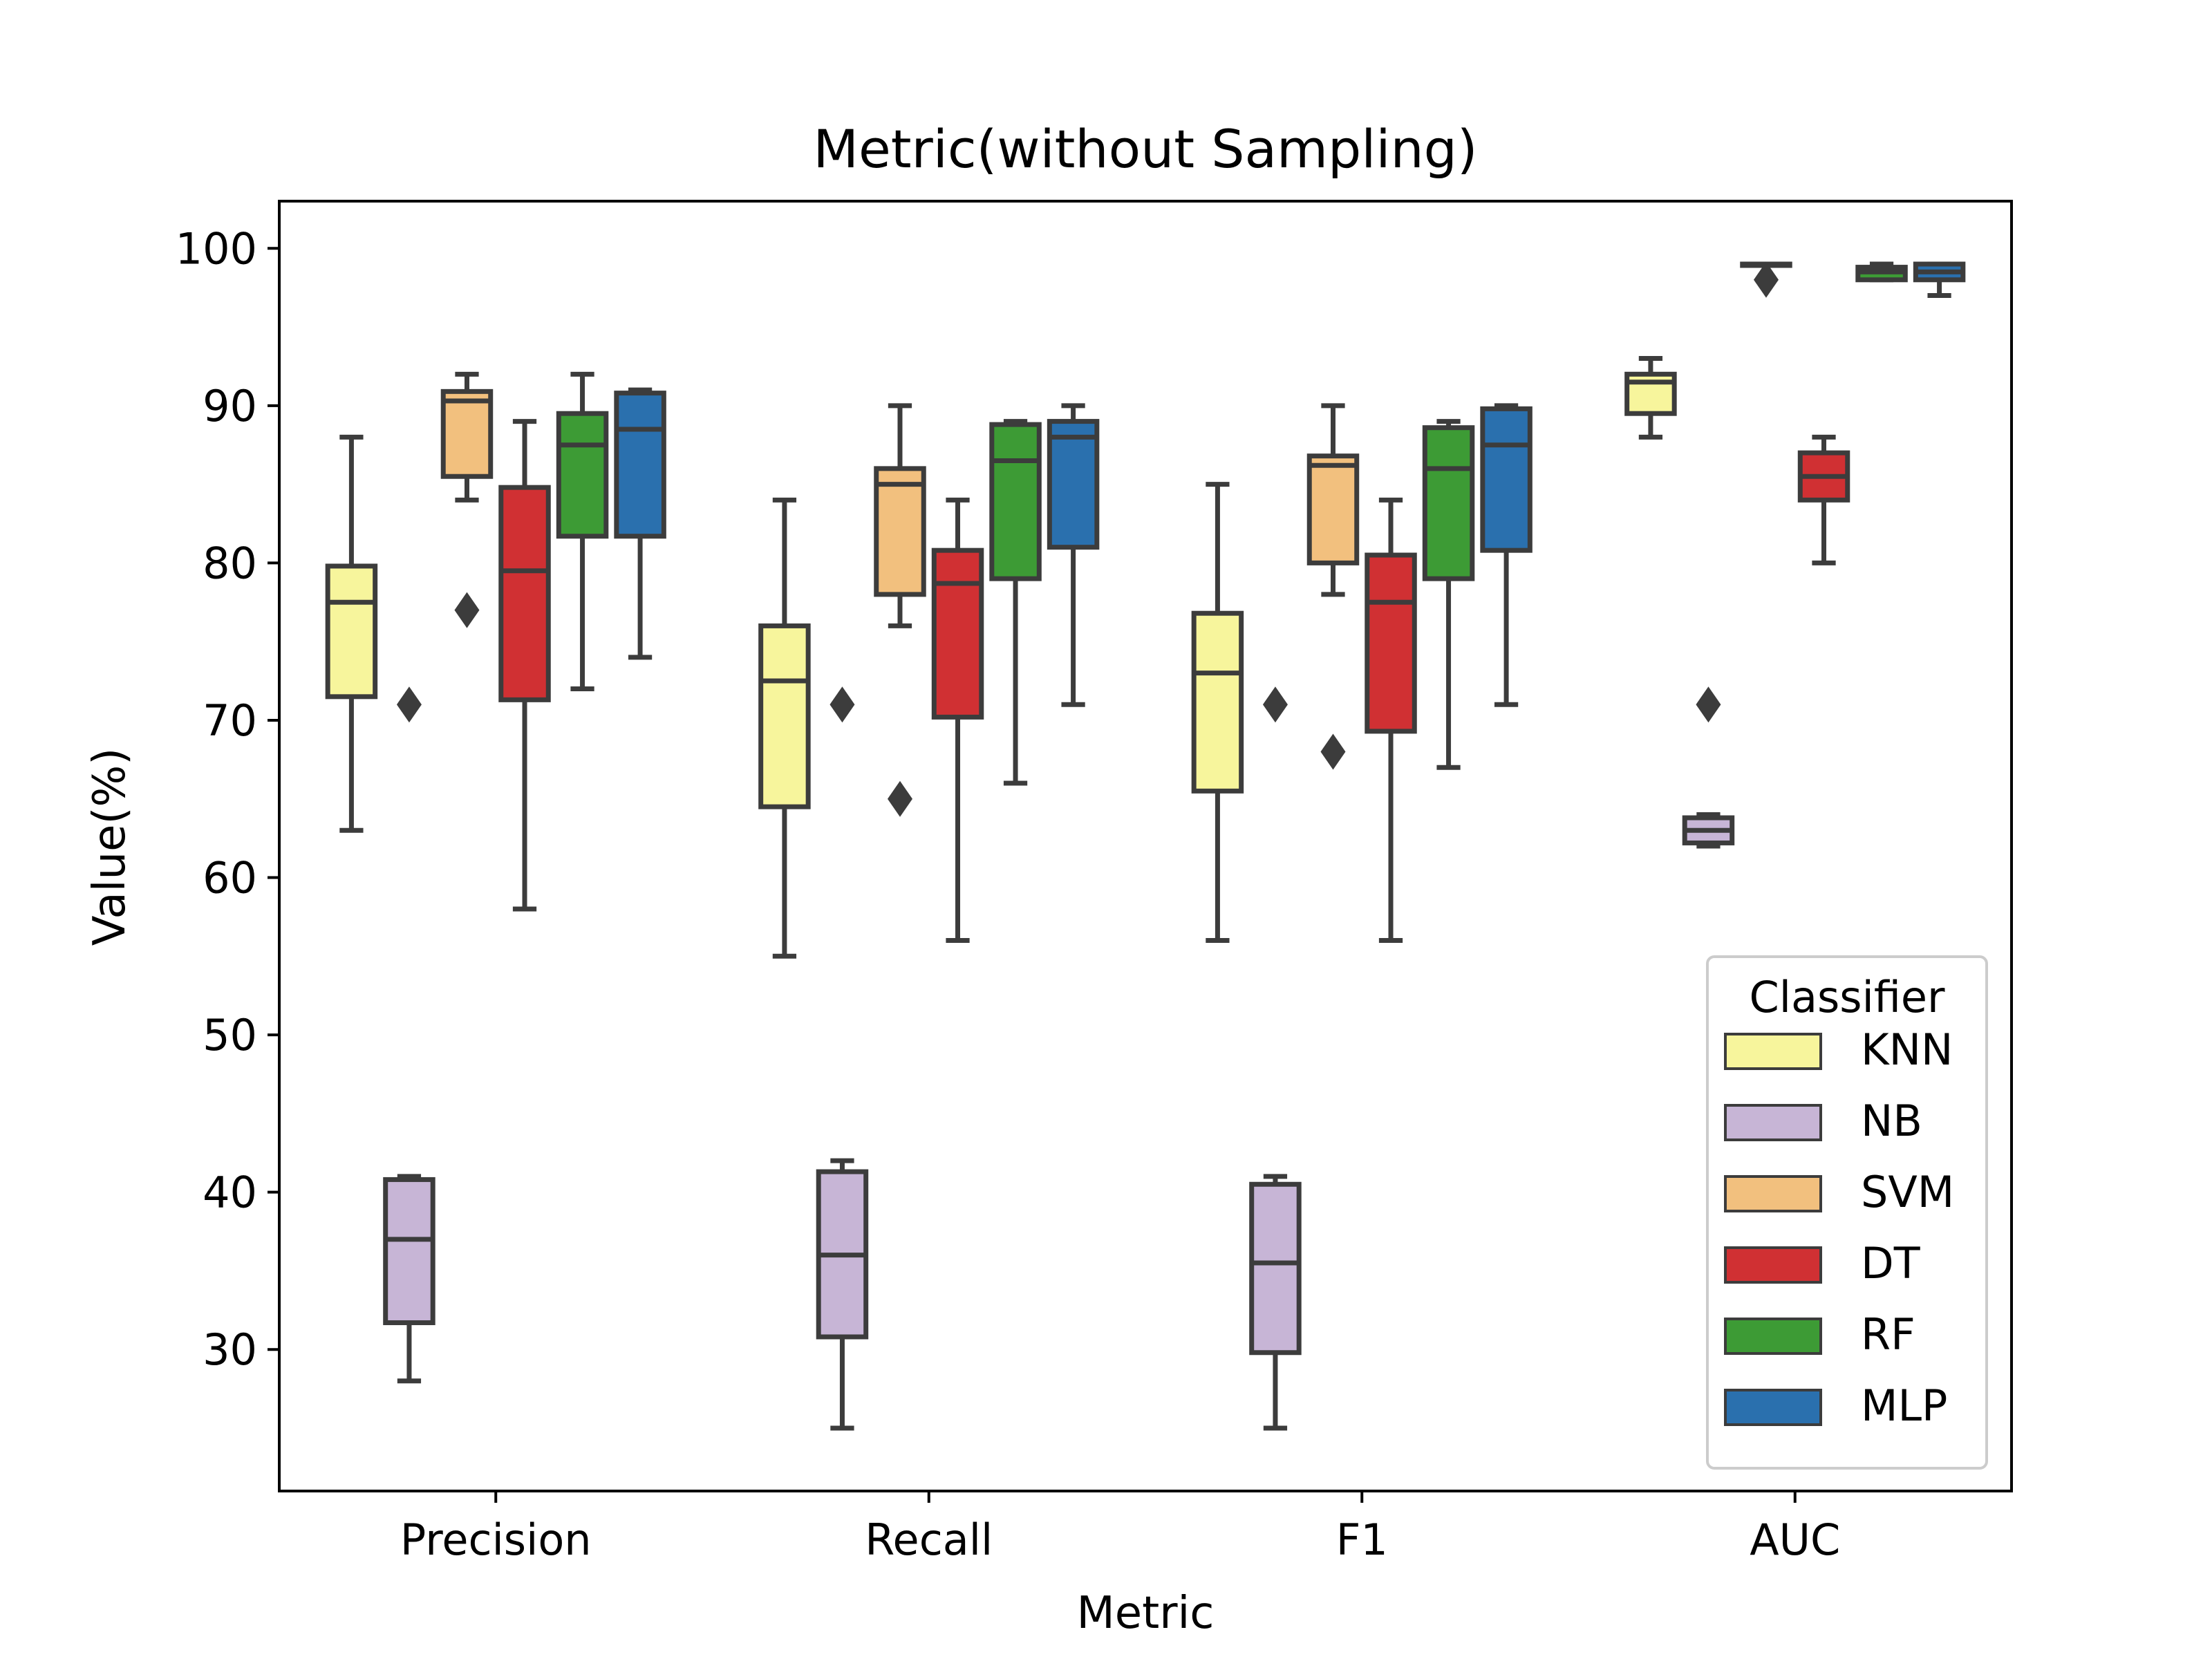  I want to click on chart-title: Metric(without Sampling), so click(1145, 149).